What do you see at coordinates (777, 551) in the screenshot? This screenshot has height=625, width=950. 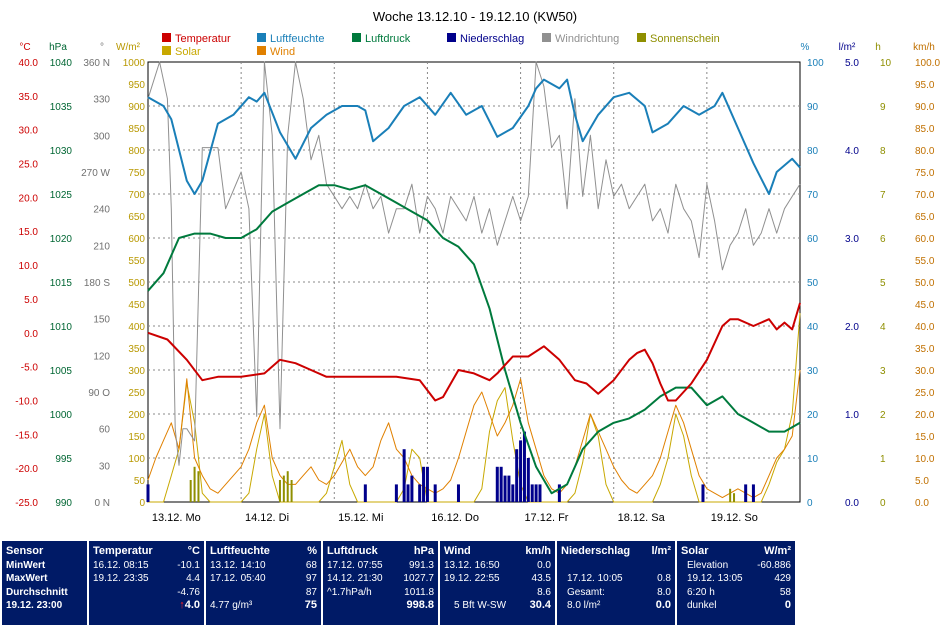 I see `solar-unit: W/m²` at bounding box center [777, 551].